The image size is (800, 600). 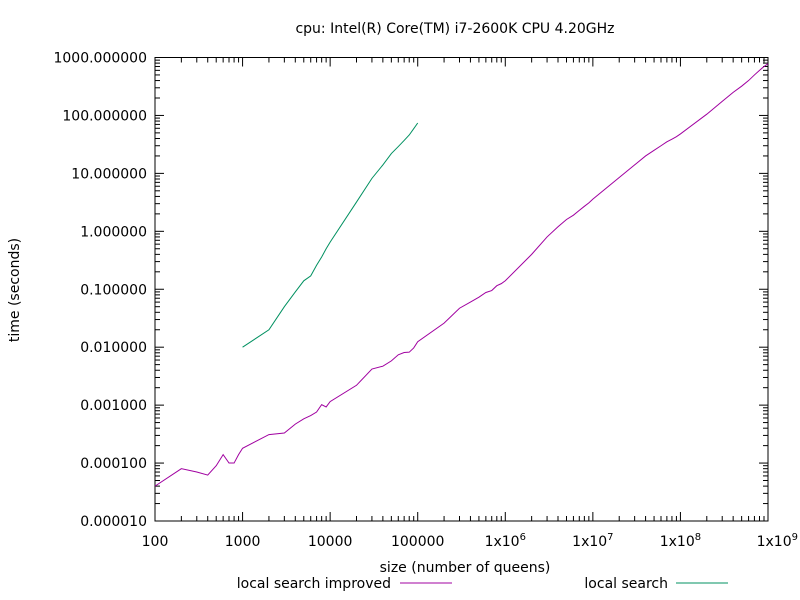 I want to click on legend: local search improved local search, so click(x=482, y=584).